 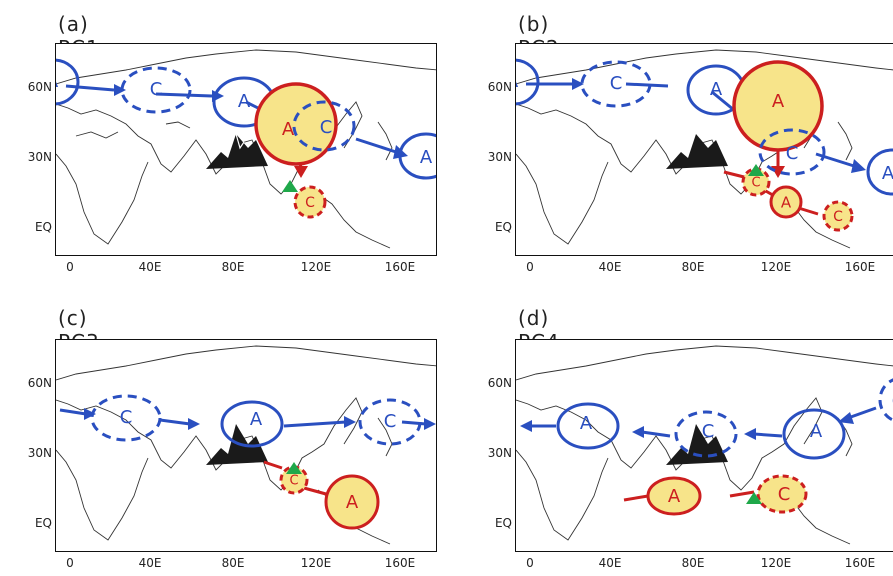 I want to click on map-canvas: A C A C A C, so click(x=704, y=445).